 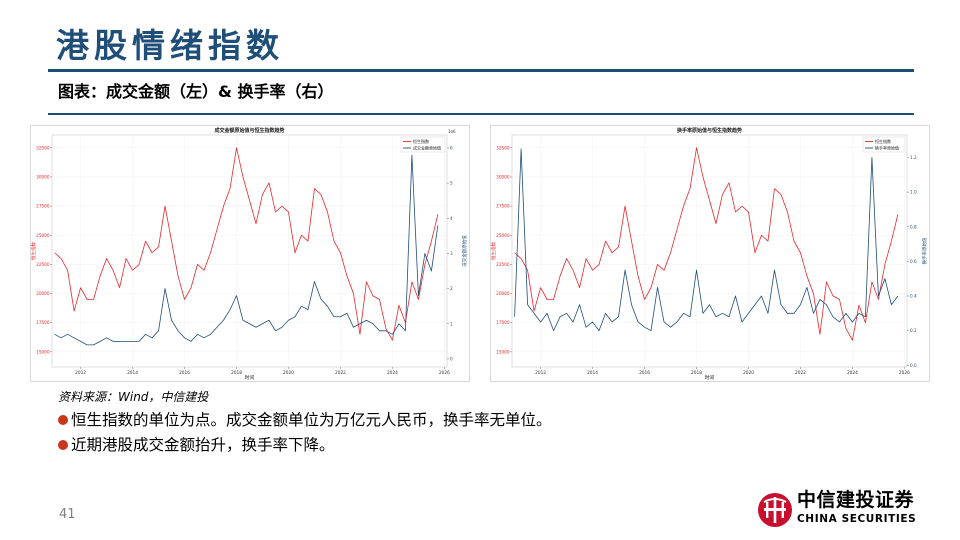 I want to click on chart-2-title: 换手率原始值与恒生指数趋势, so click(x=709, y=130).